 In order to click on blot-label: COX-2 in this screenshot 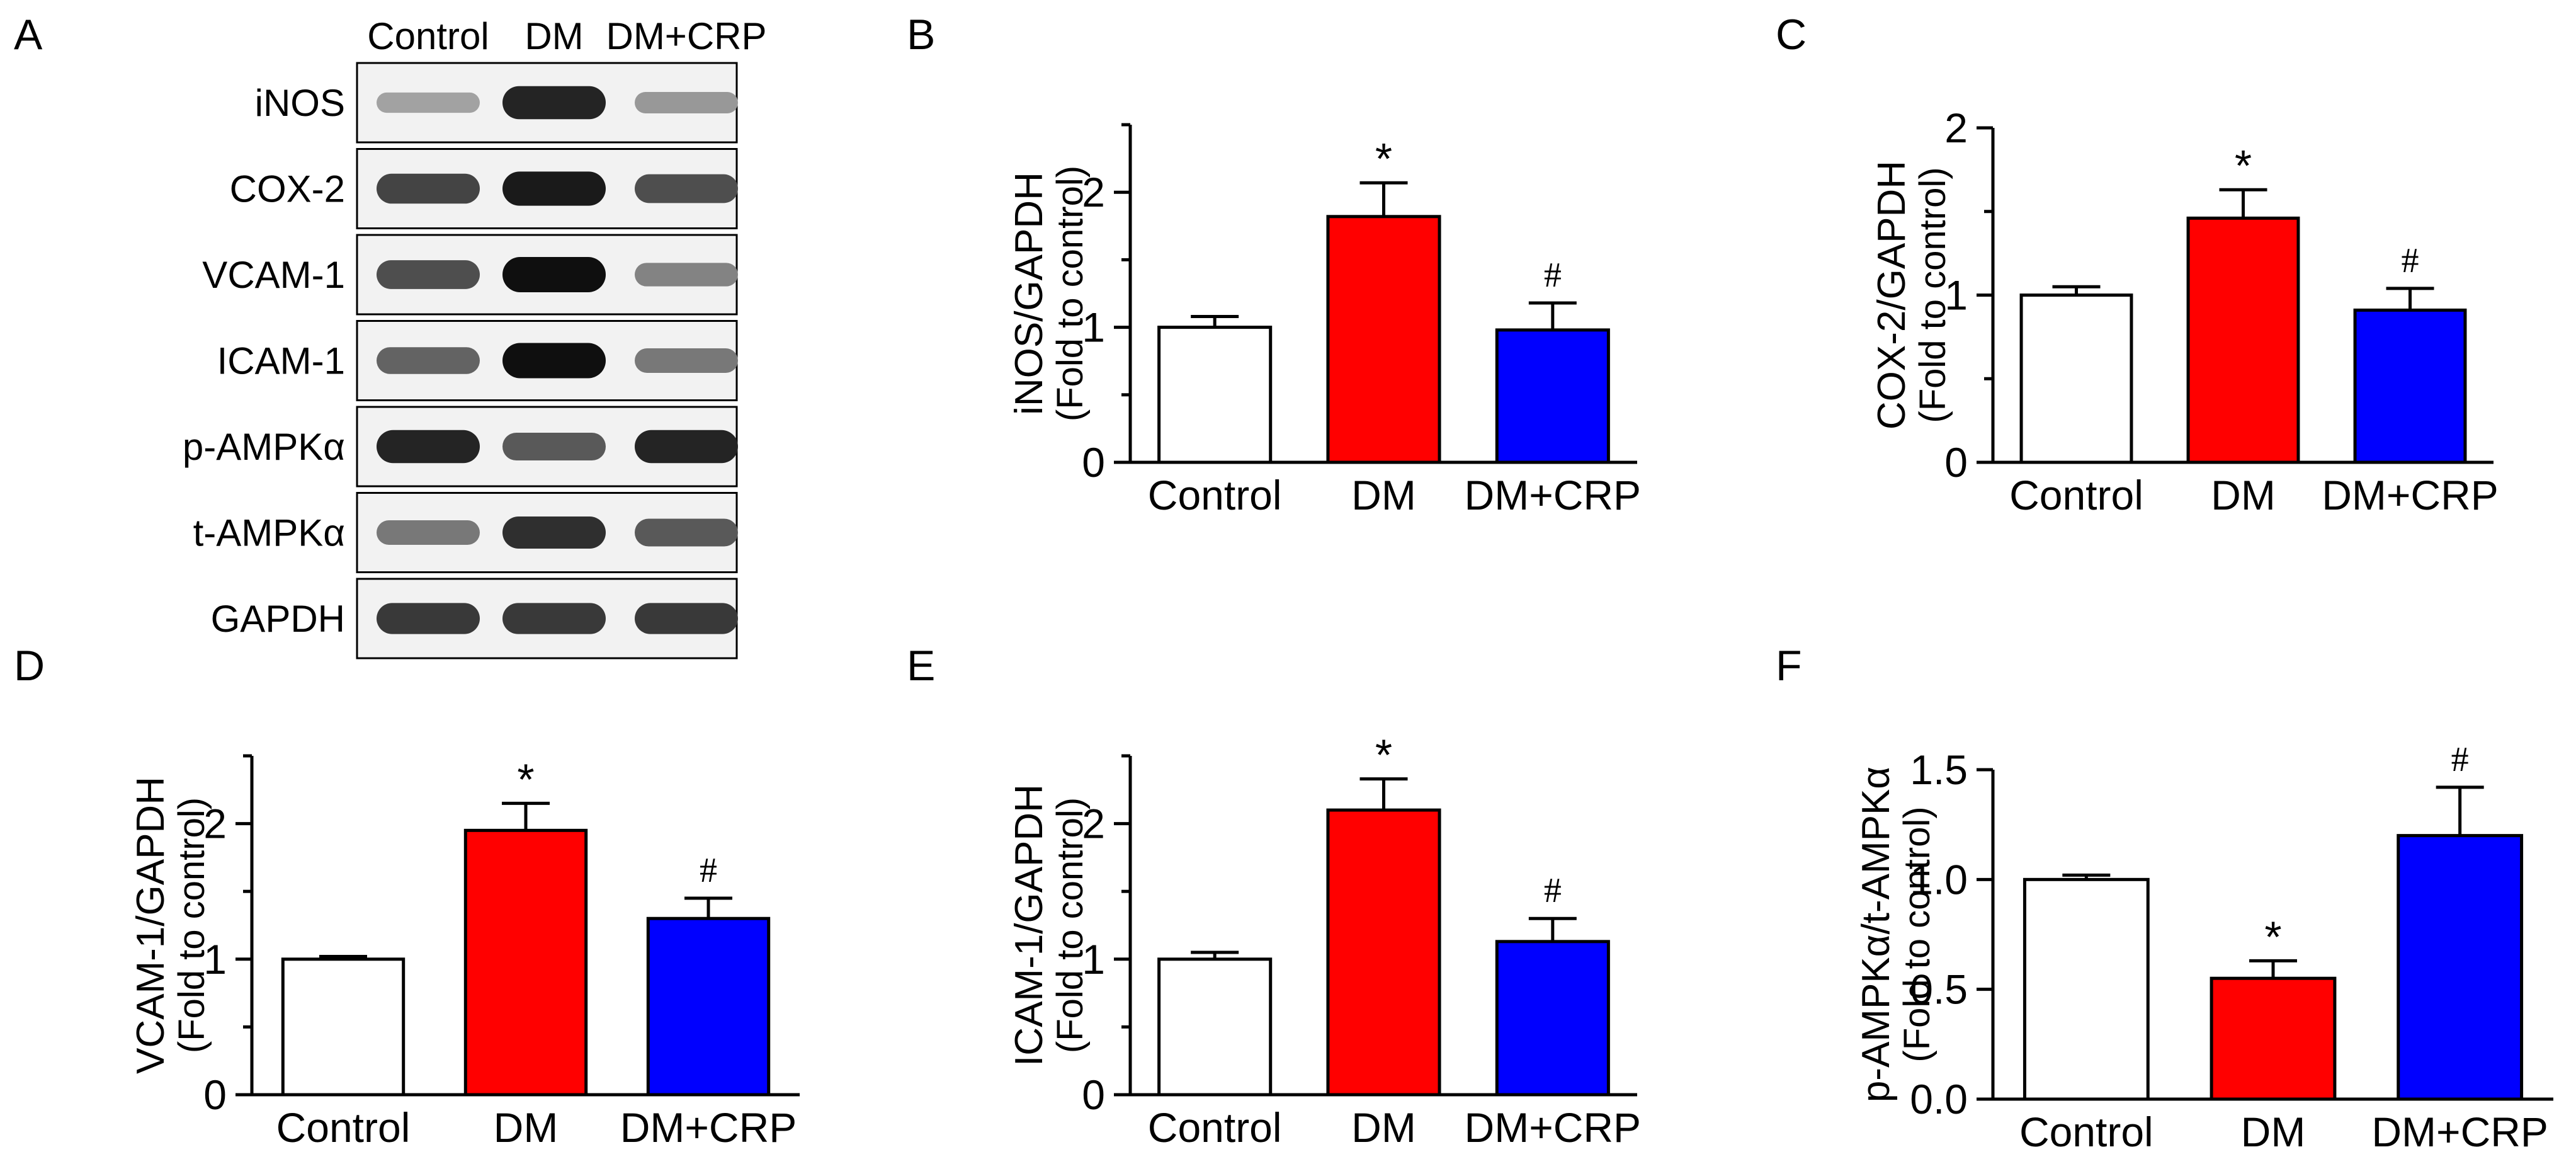, I will do `click(287, 189)`.